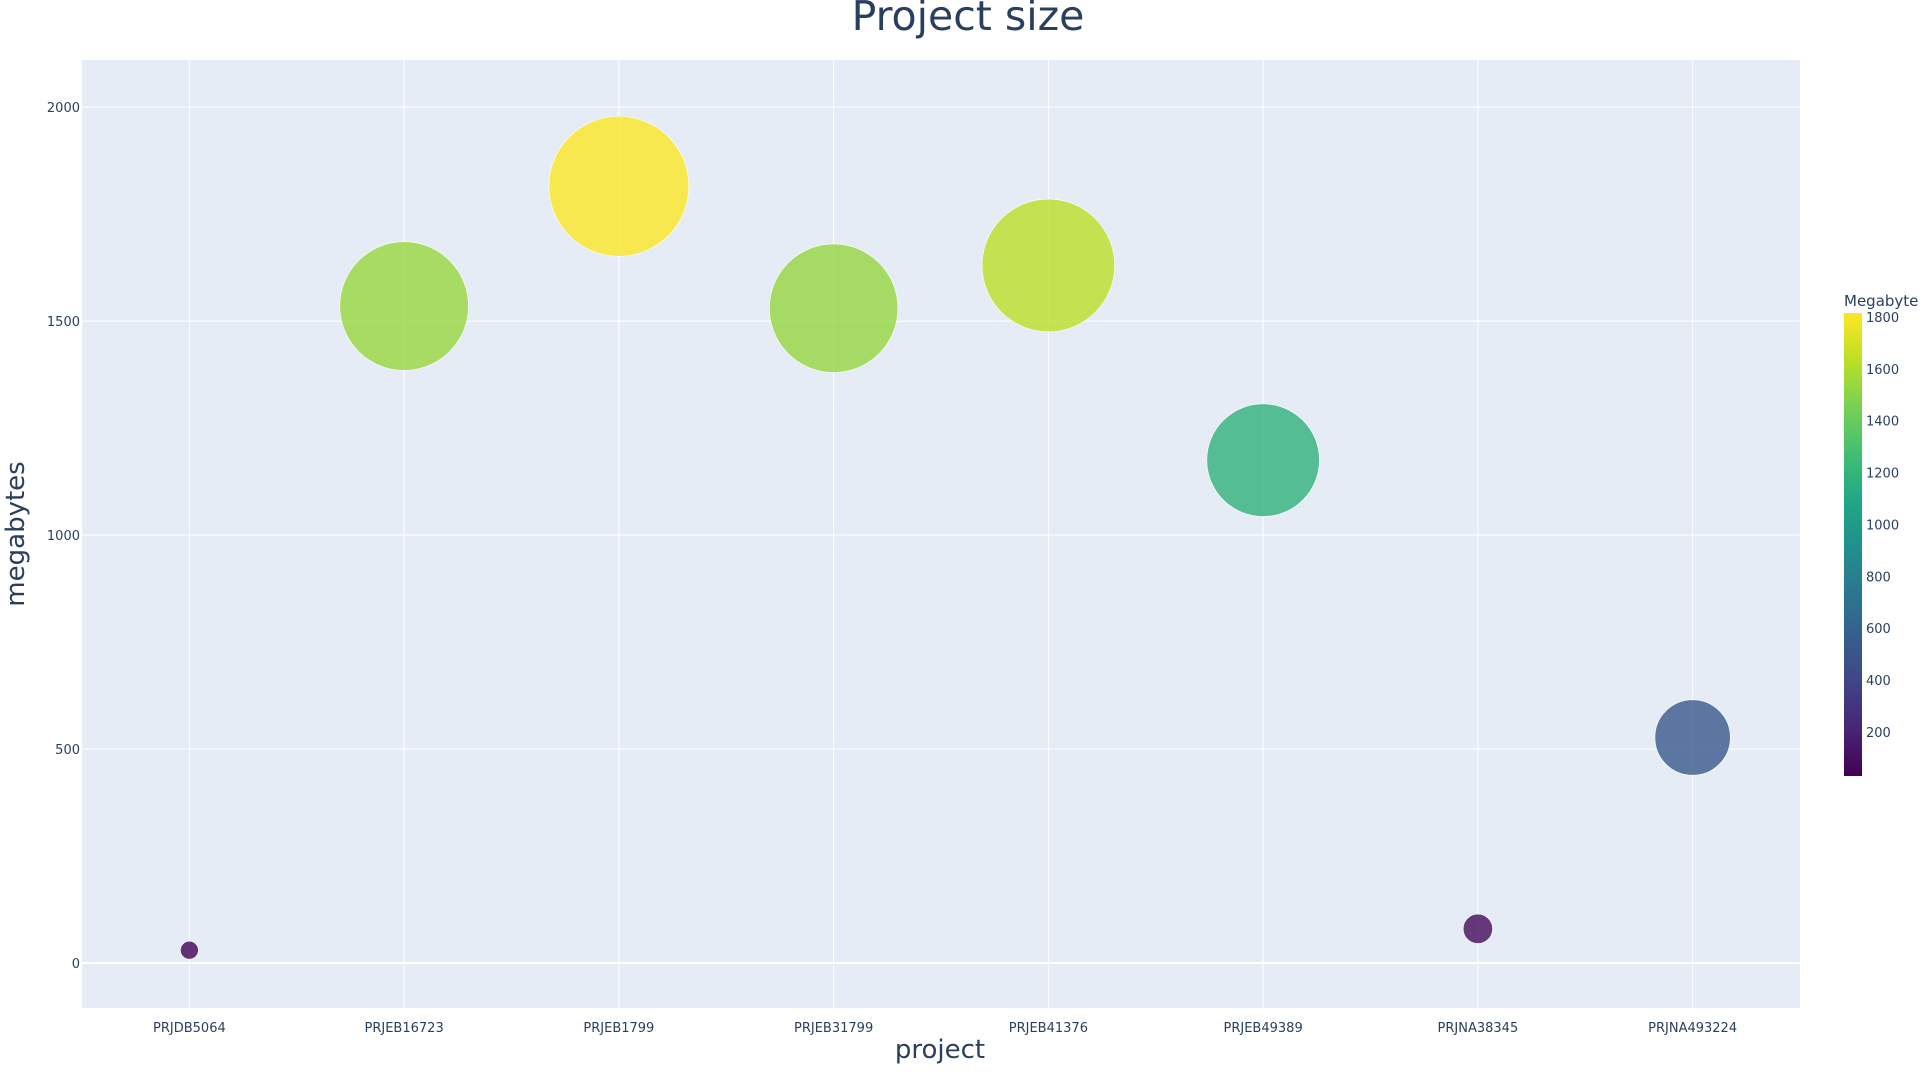 The width and height of the screenshot is (1920, 1080). I want to click on colorbar-tick-label: 200, so click(1878, 733).